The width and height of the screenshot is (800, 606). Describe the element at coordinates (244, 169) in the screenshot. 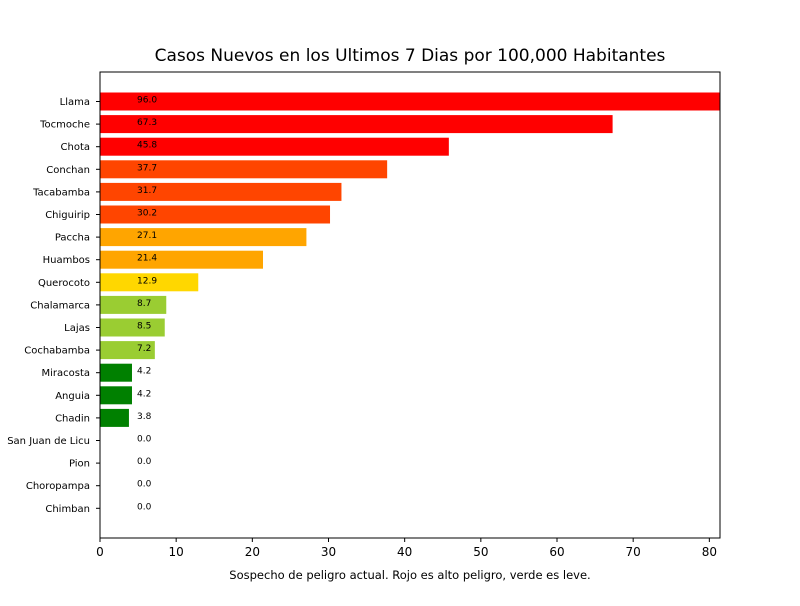

I see `bar-conchan` at that location.